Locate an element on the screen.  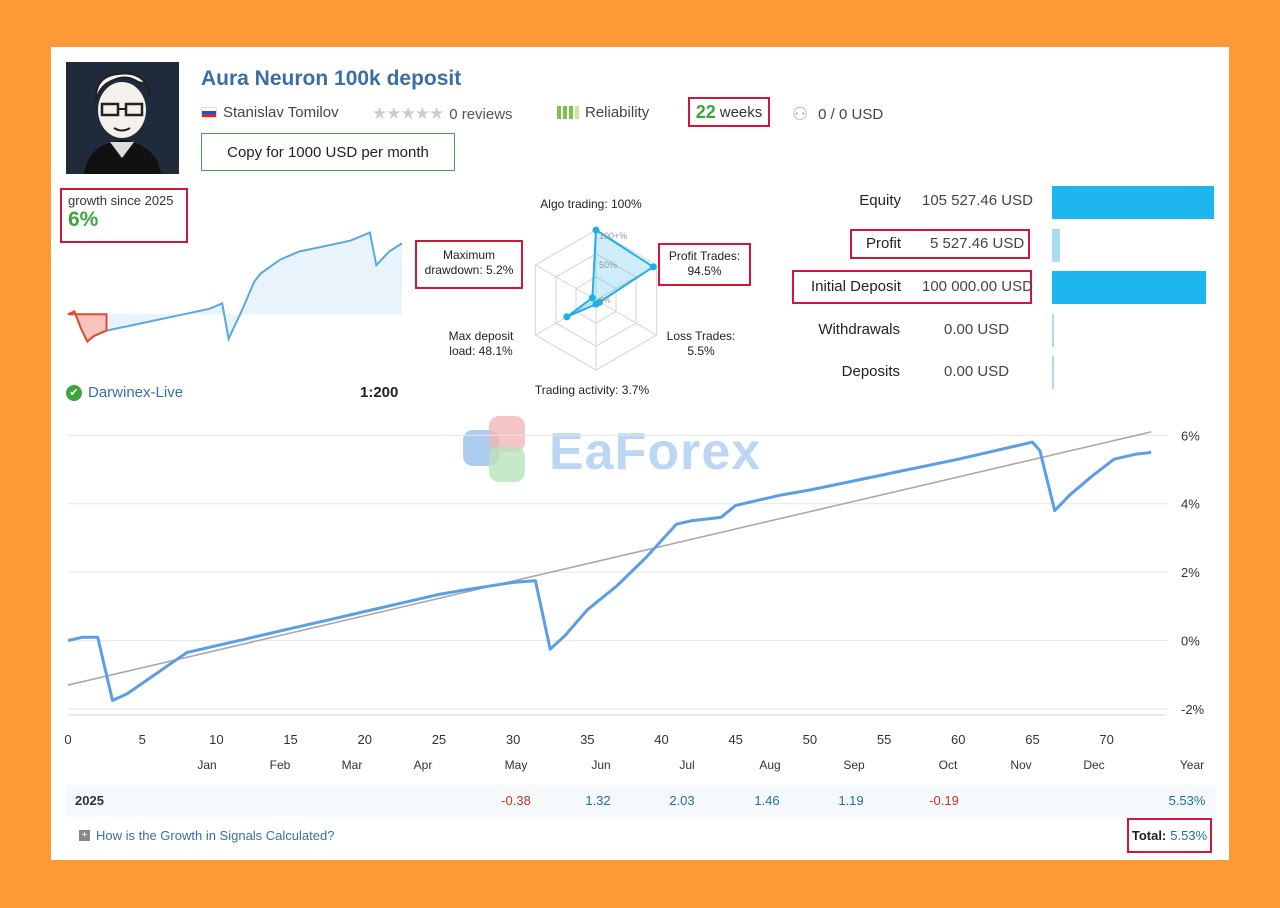
reviews: ★★★★★ 0 reviews is located at coordinates (442, 114).